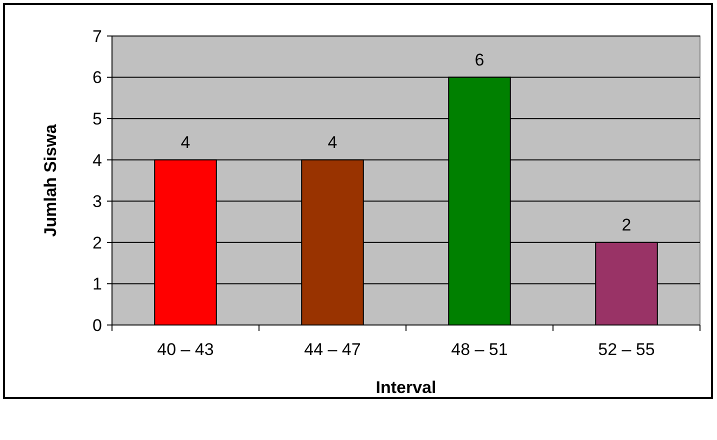 Image resolution: width=717 pixels, height=440 pixels. I want to click on y-tick-label: 0, so click(97, 325).